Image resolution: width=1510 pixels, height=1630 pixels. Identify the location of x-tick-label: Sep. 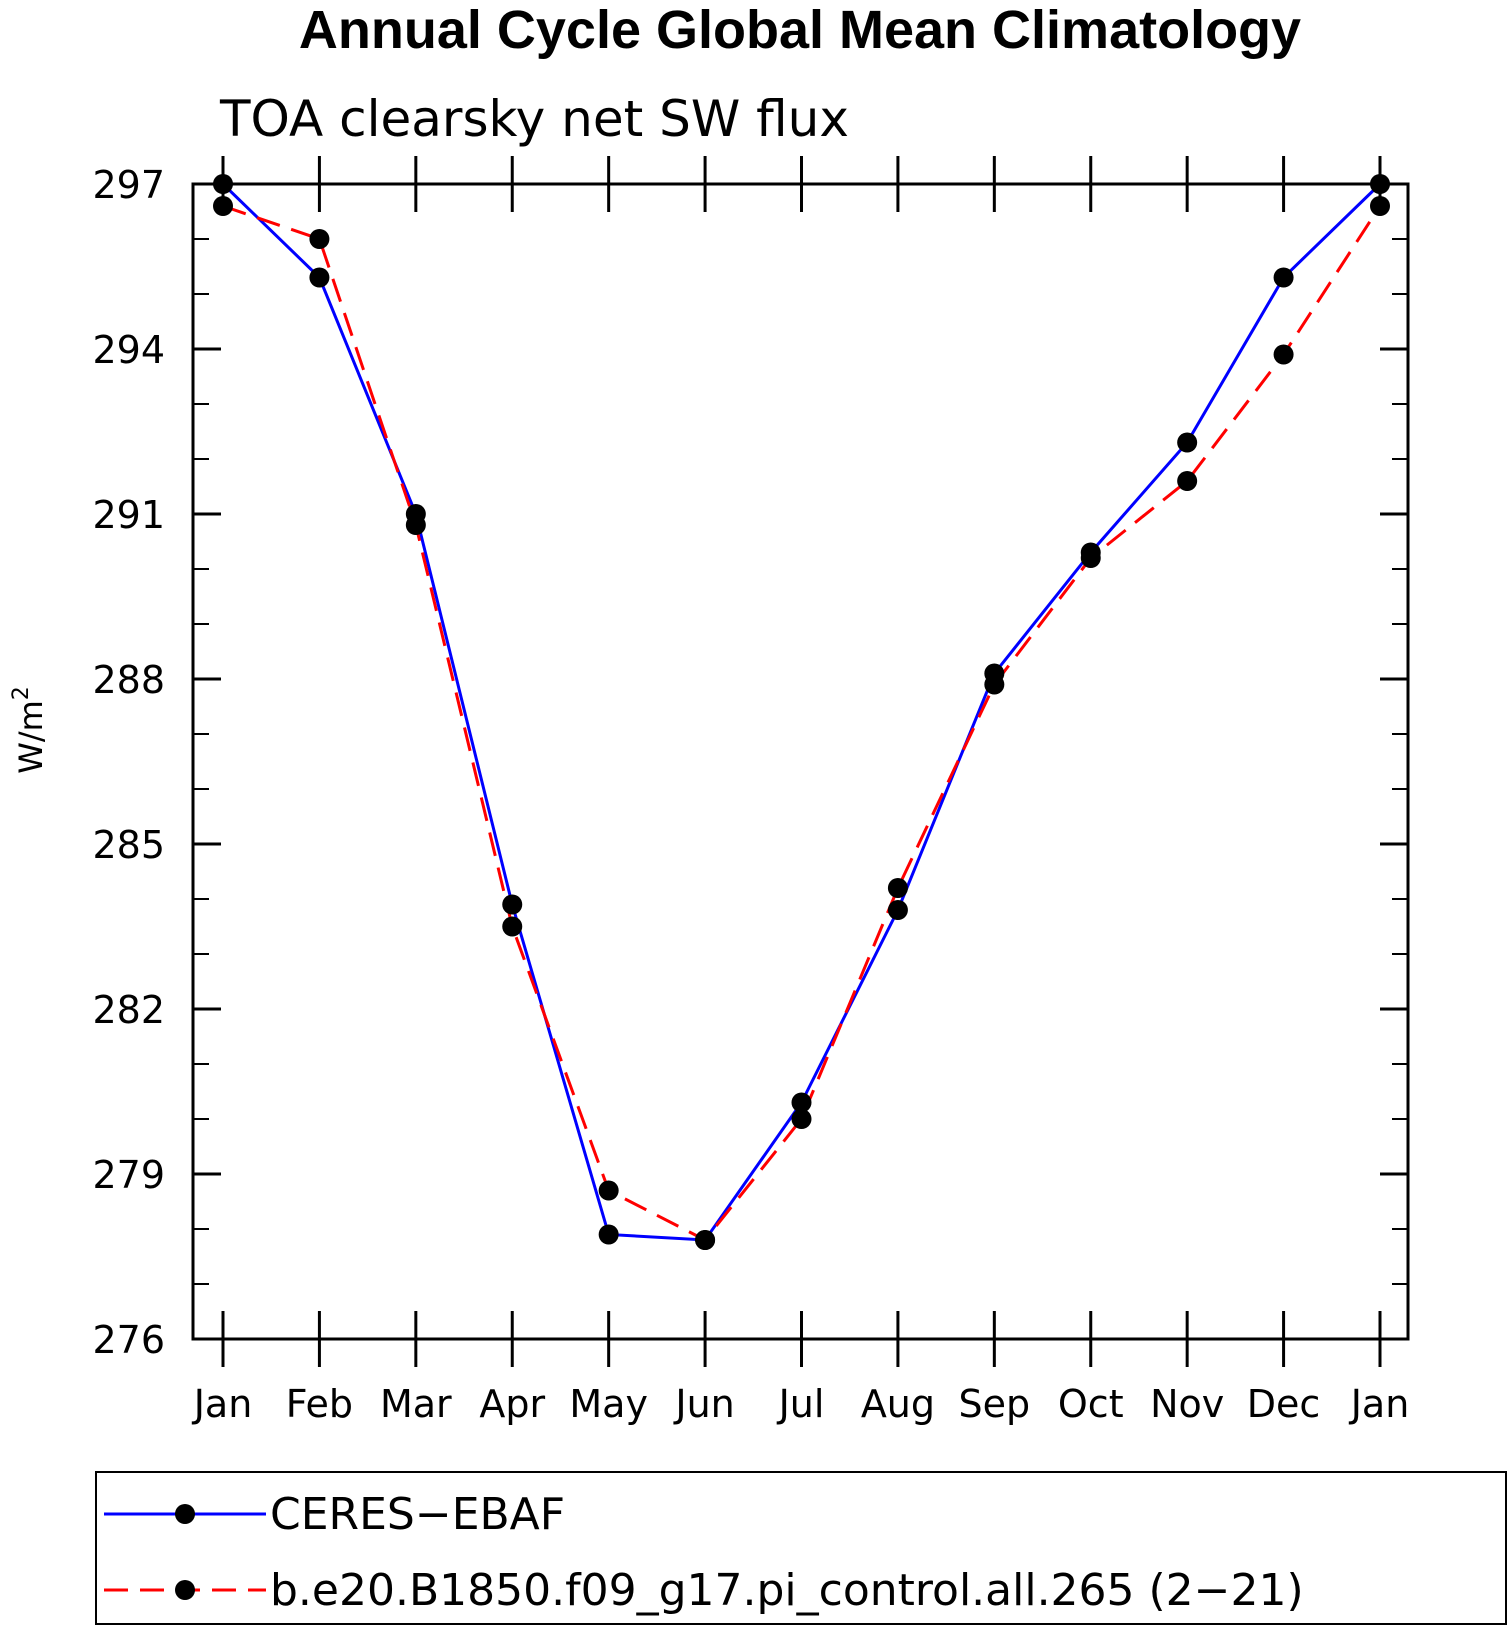
(995, 1404).